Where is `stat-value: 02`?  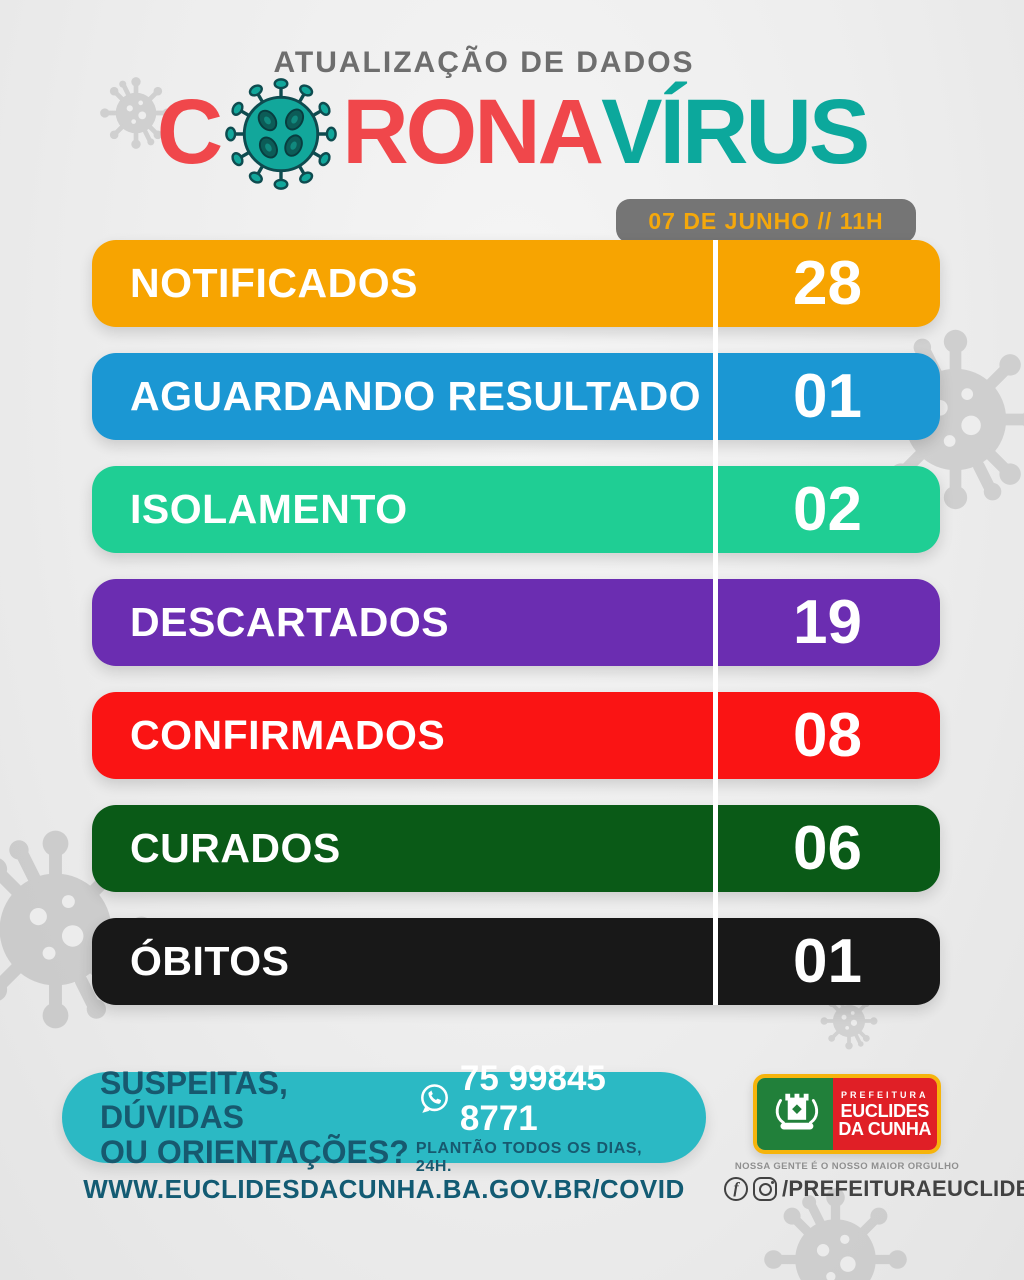 stat-value: 02 is located at coordinates (827, 509).